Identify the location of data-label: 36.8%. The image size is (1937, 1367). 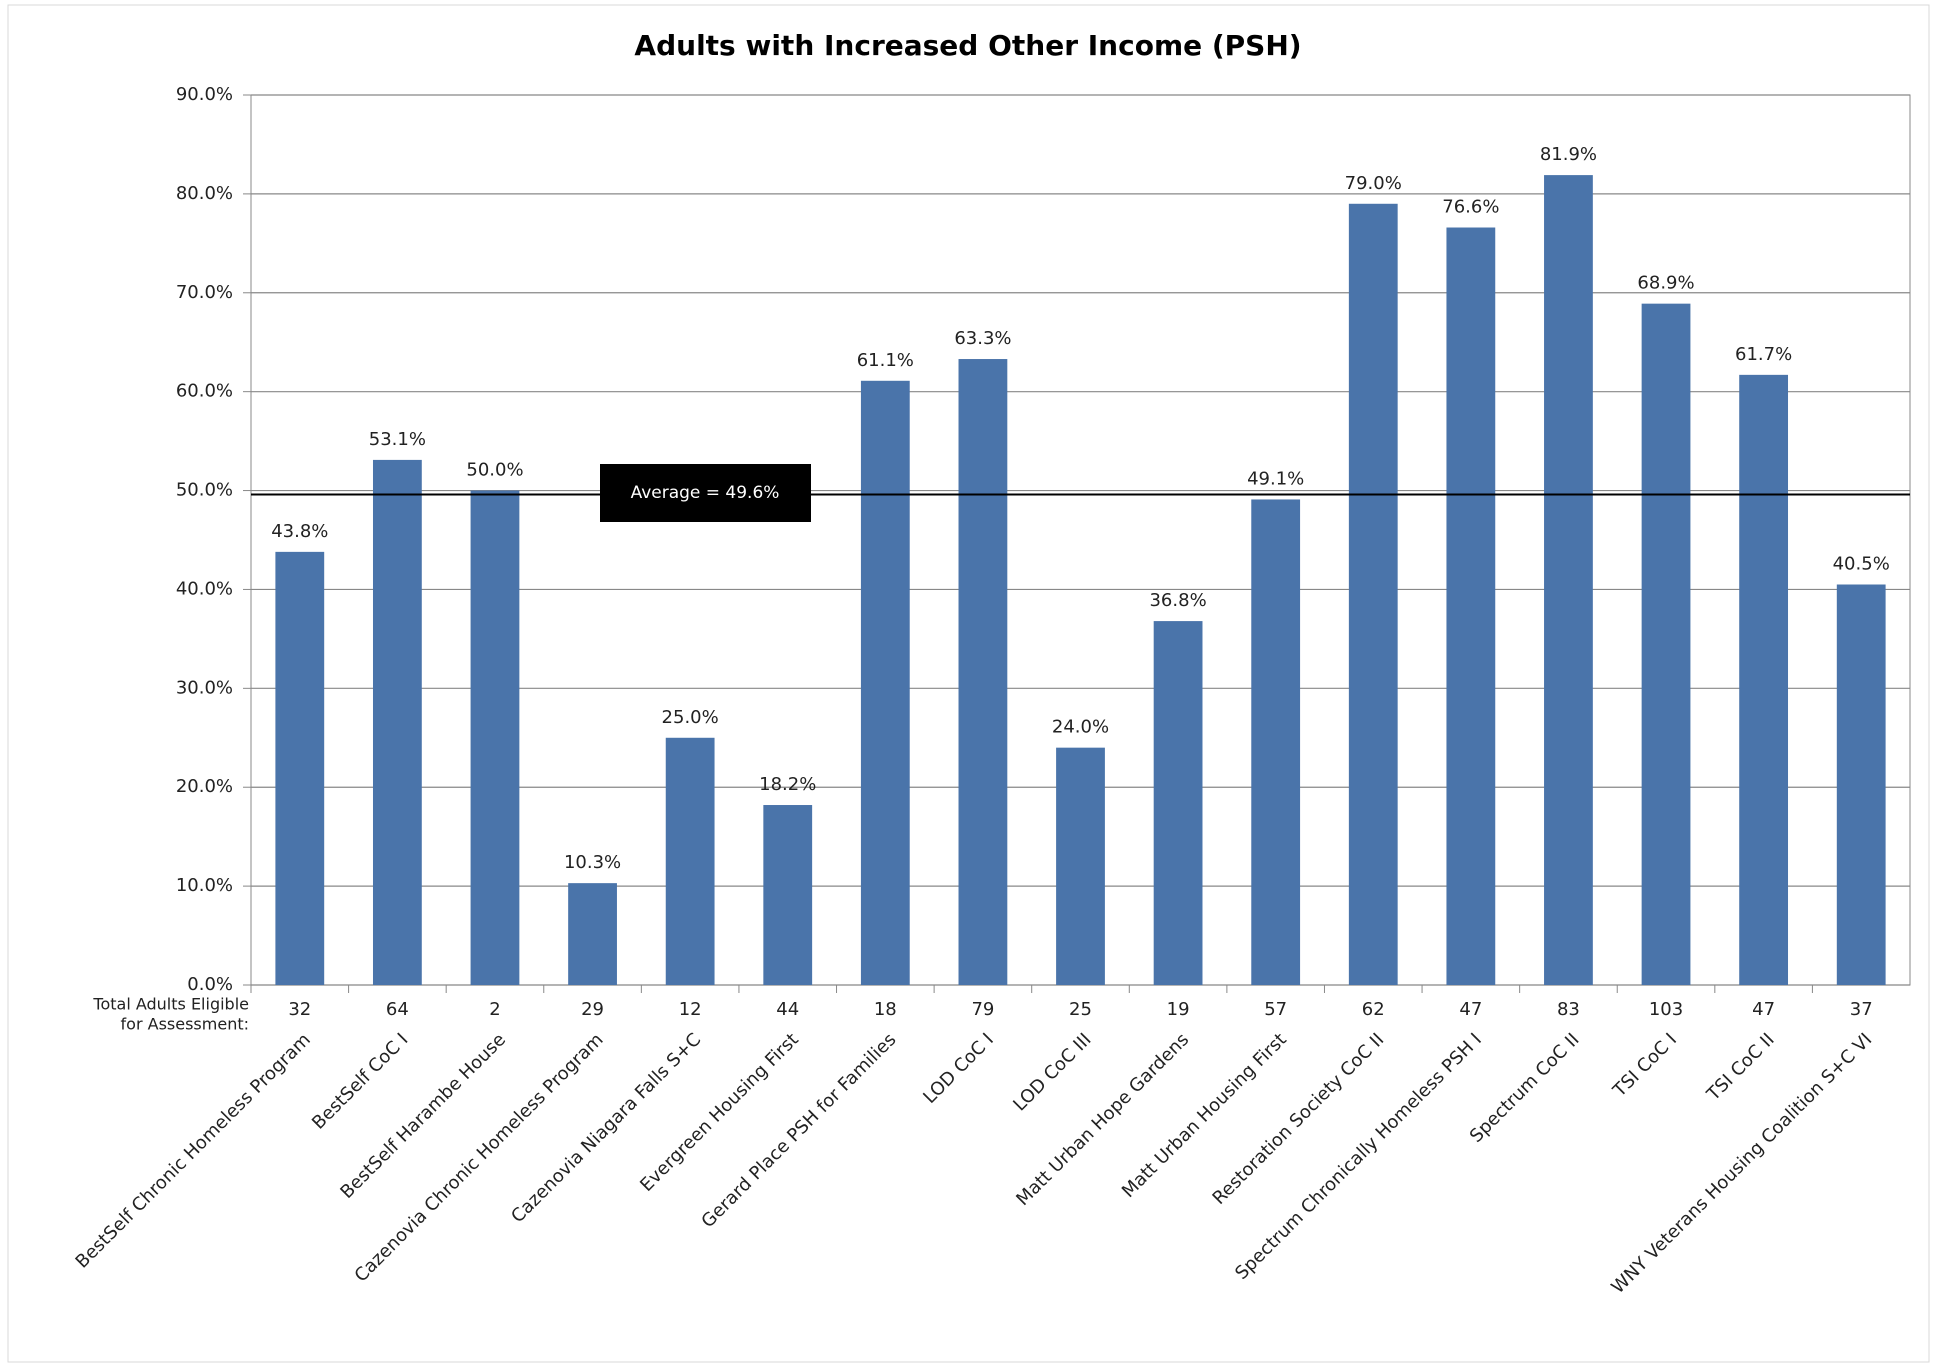
(1177, 600).